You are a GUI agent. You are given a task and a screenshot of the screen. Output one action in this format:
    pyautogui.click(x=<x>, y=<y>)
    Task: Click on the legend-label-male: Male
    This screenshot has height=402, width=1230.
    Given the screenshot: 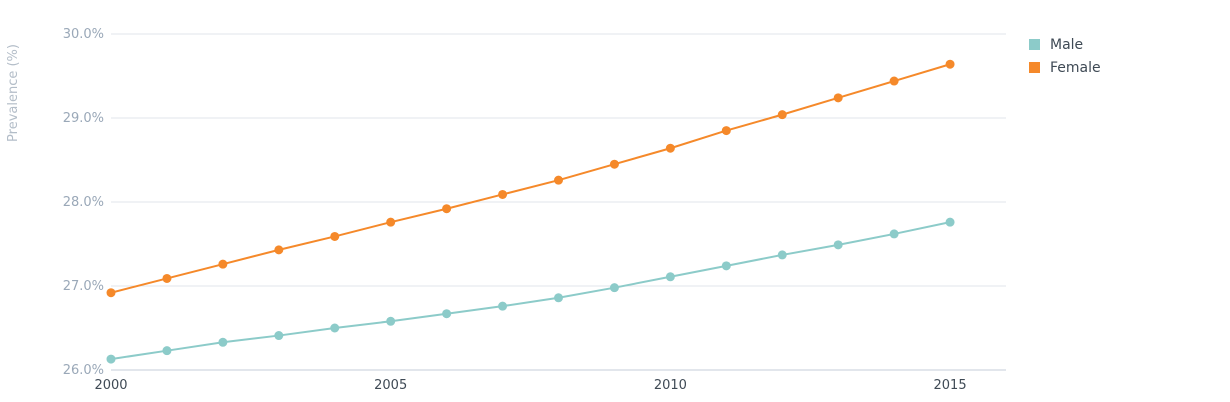 What is the action you would take?
    pyautogui.click(x=1067, y=44)
    